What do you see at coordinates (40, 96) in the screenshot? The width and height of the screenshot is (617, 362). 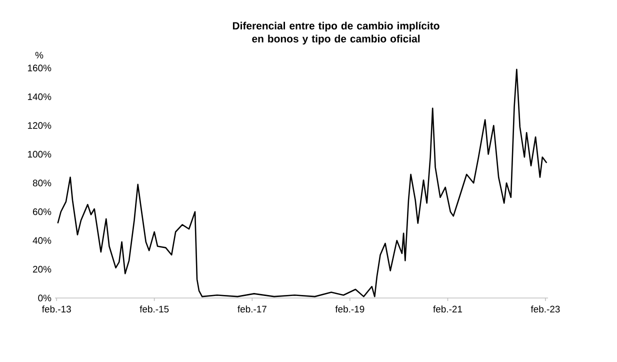 I see `y-tick-label: 140%` at bounding box center [40, 96].